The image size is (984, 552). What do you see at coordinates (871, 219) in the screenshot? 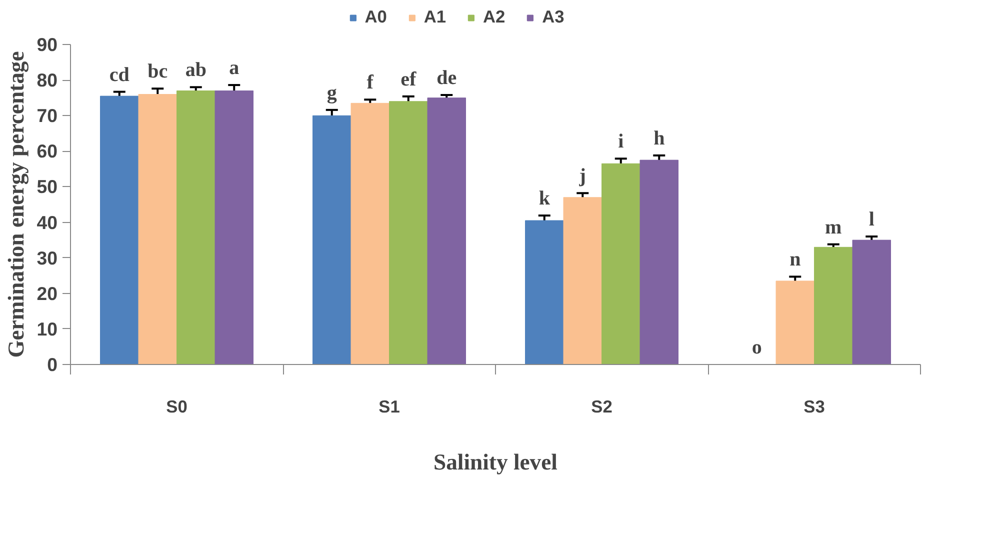
I see `data-label: l` at bounding box center [871, 219].